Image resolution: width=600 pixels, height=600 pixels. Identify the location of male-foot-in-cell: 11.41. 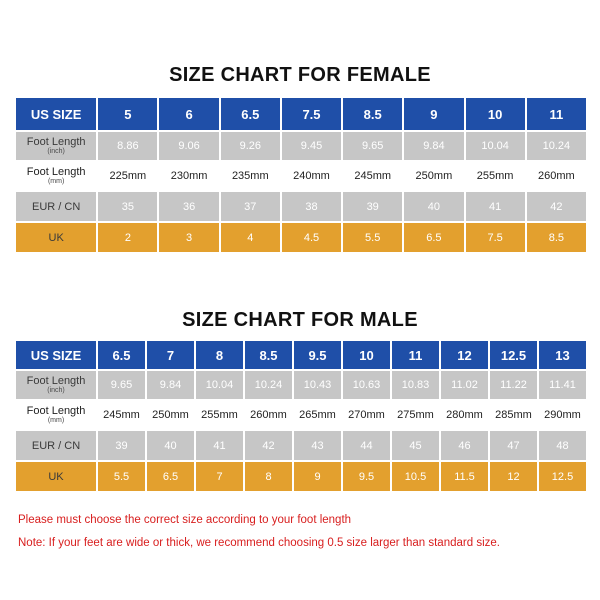
(562, 385).